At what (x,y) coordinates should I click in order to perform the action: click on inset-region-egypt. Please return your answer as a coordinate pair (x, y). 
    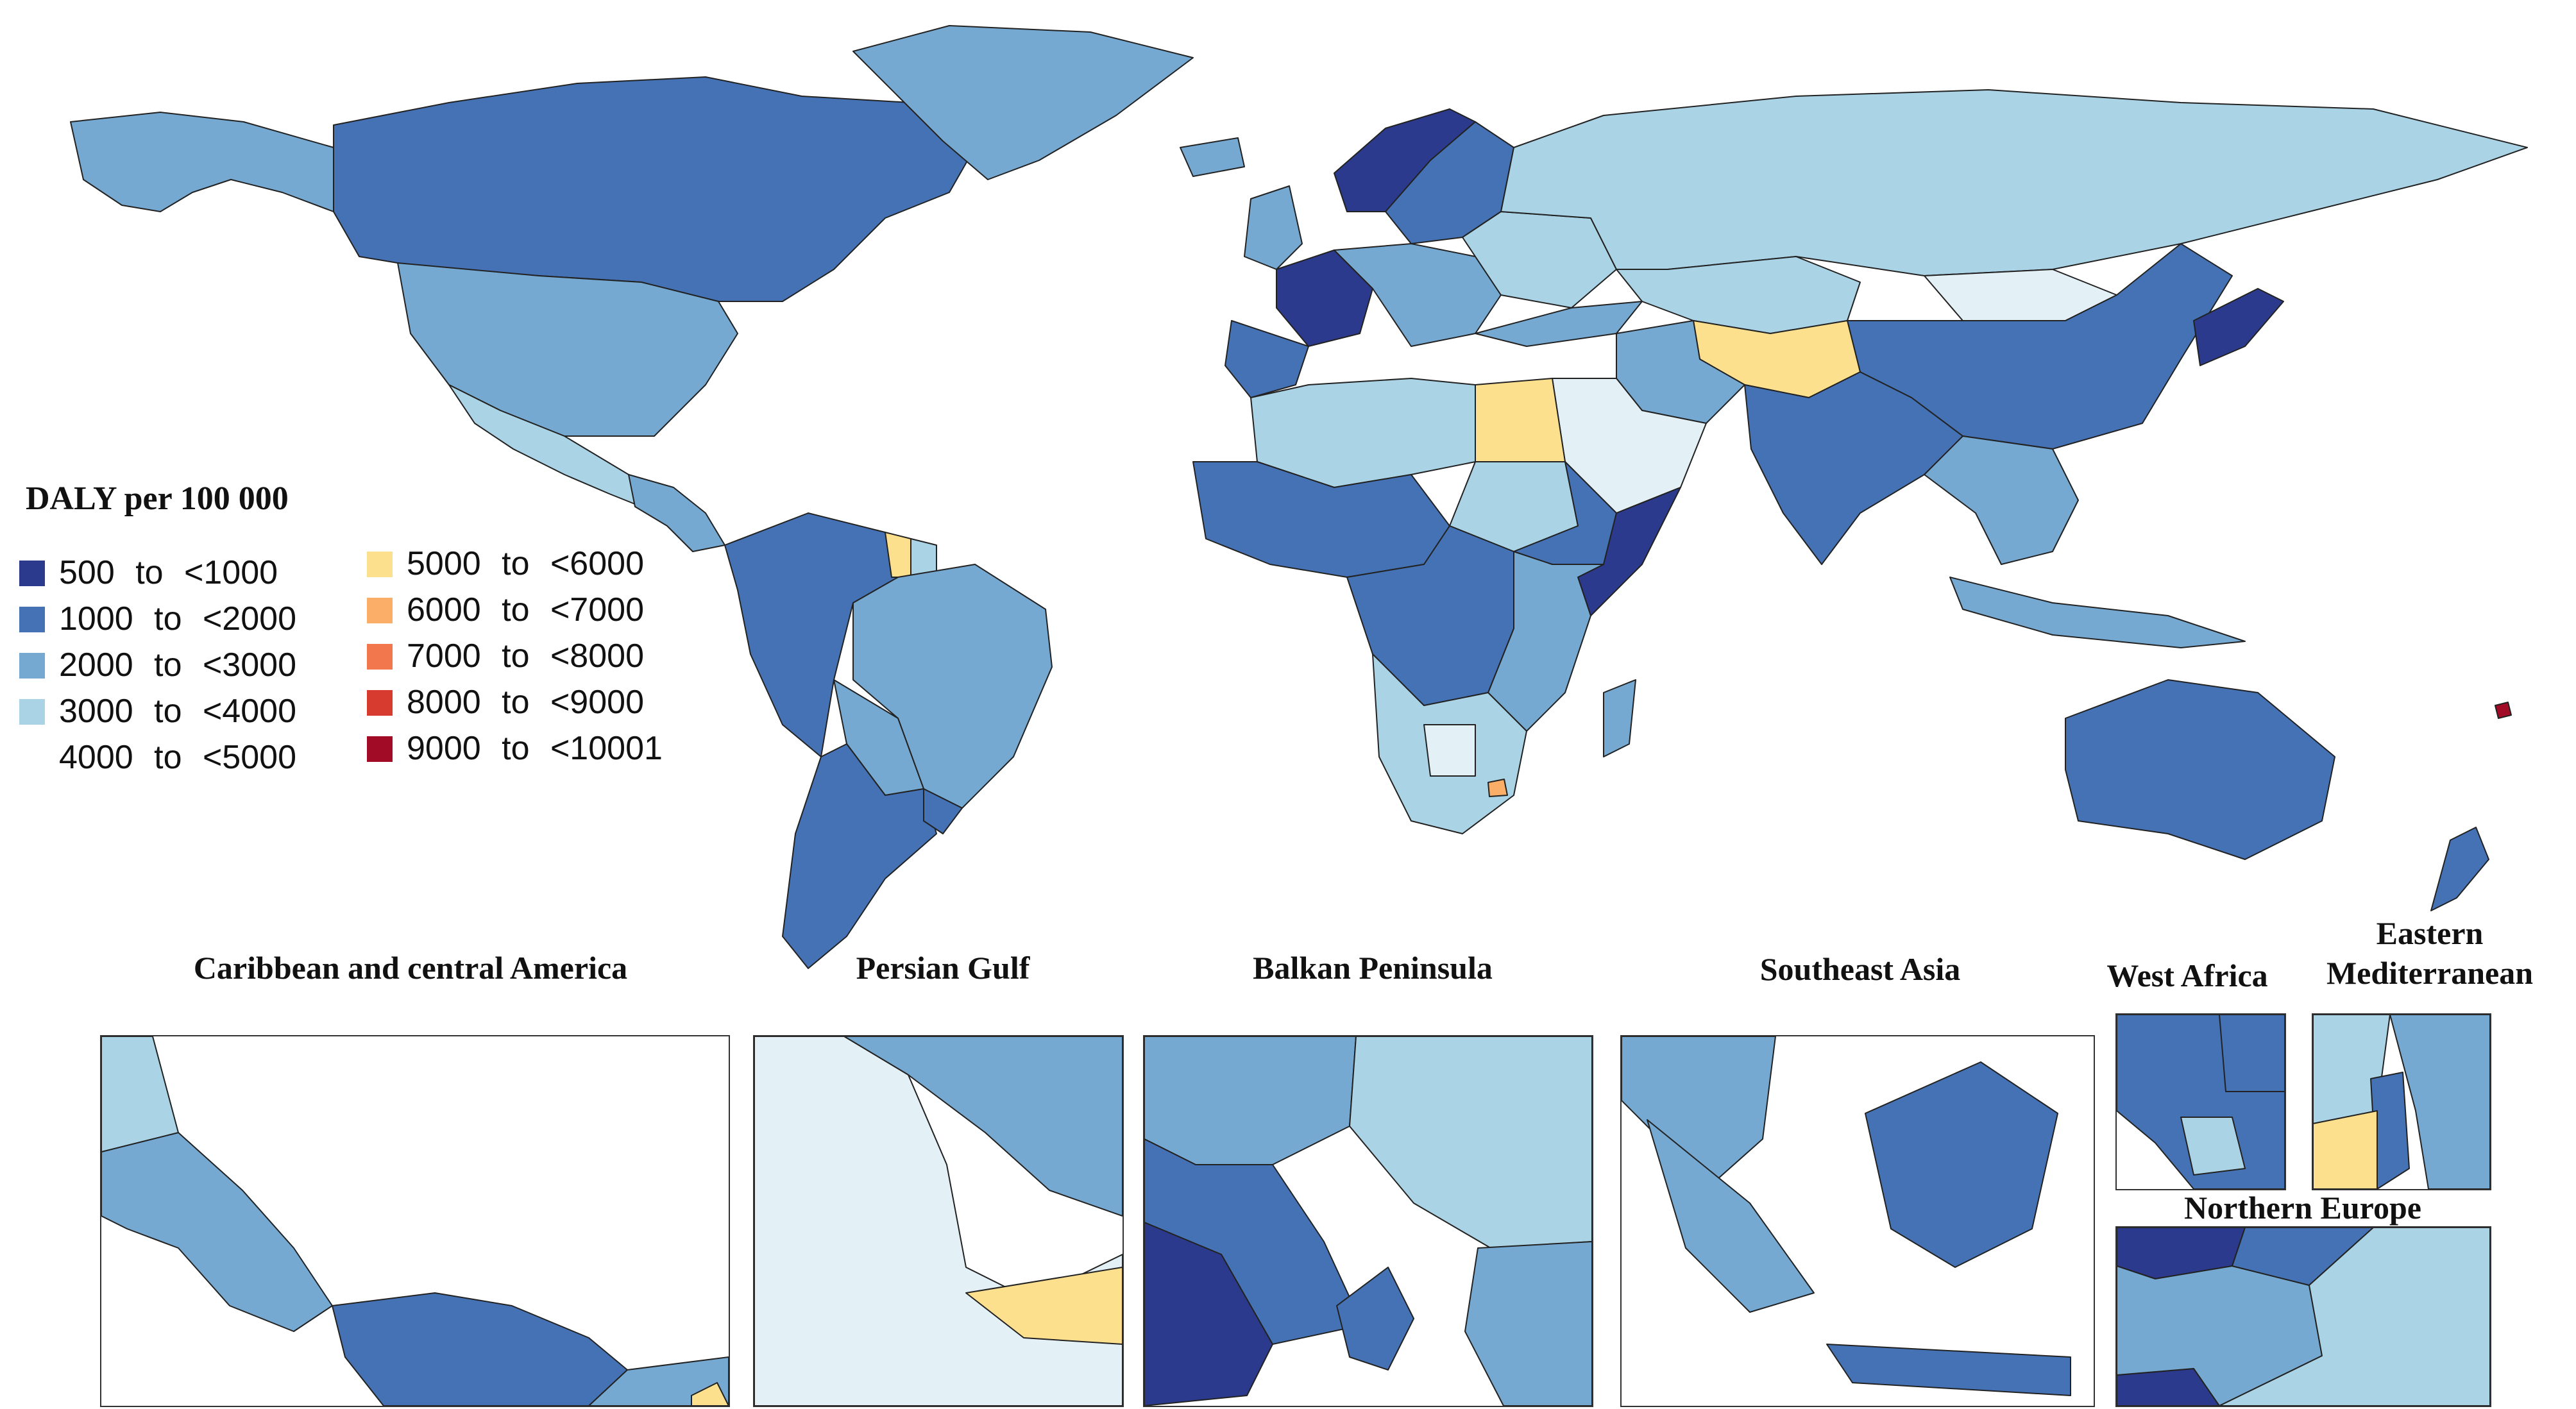
    Looking at the image, I should click on (2345, 1149).